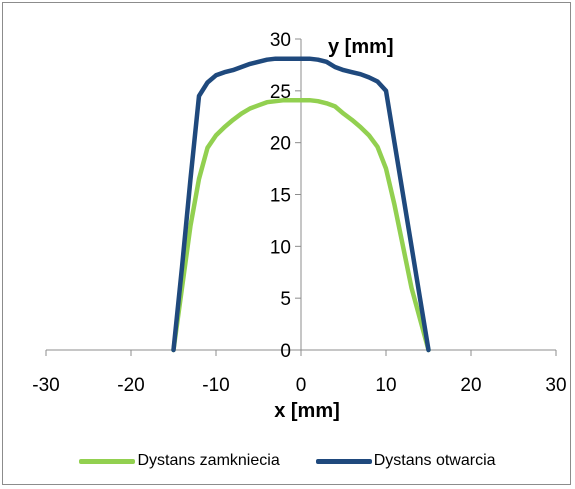  What do you see at coordinates (215, 385) in the screenshot?
I see `x-tick-label: -10` at bounding box center [215, 385].